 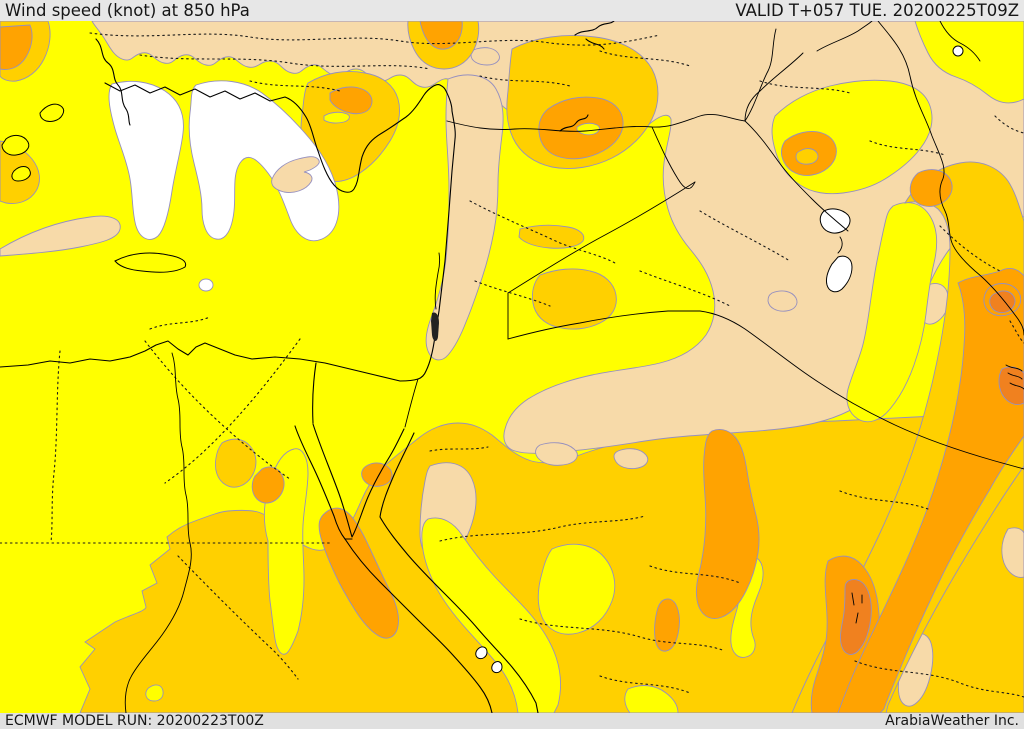 What do you see at coordinates (571, 138) in the screenshot?
I see `contour-eyes` at bounding box center [571, 138].